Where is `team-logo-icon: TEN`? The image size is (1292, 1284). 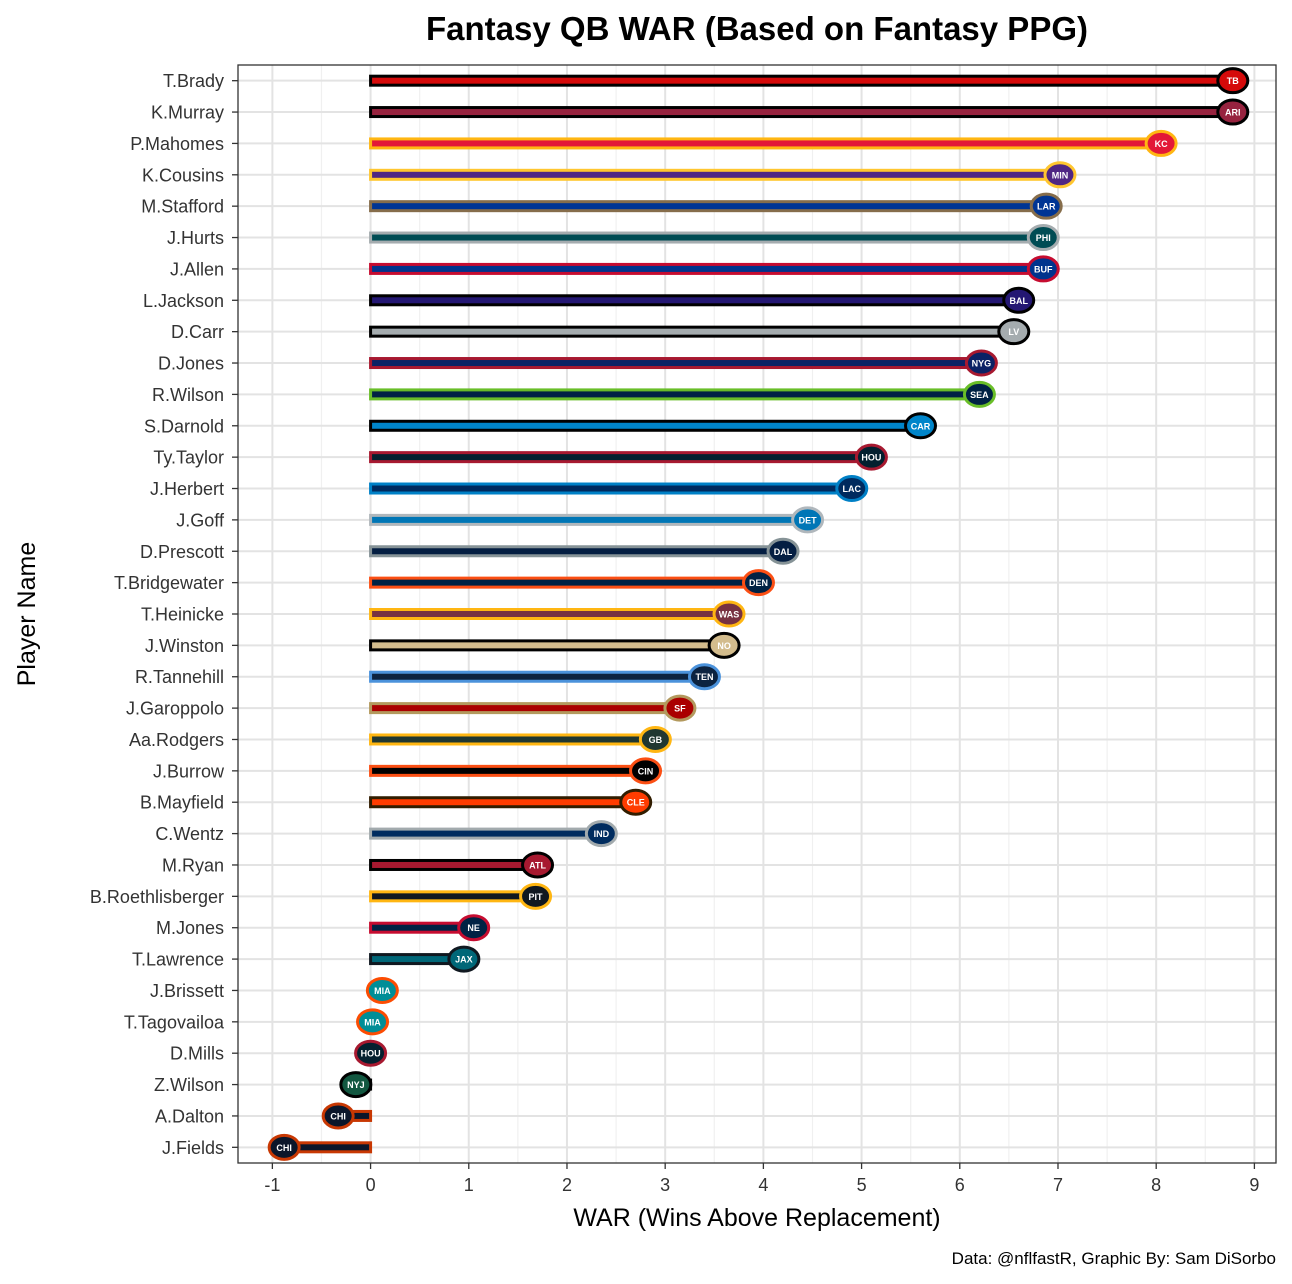 team-logo-icon: TEN is located at coordinates (704, 677).